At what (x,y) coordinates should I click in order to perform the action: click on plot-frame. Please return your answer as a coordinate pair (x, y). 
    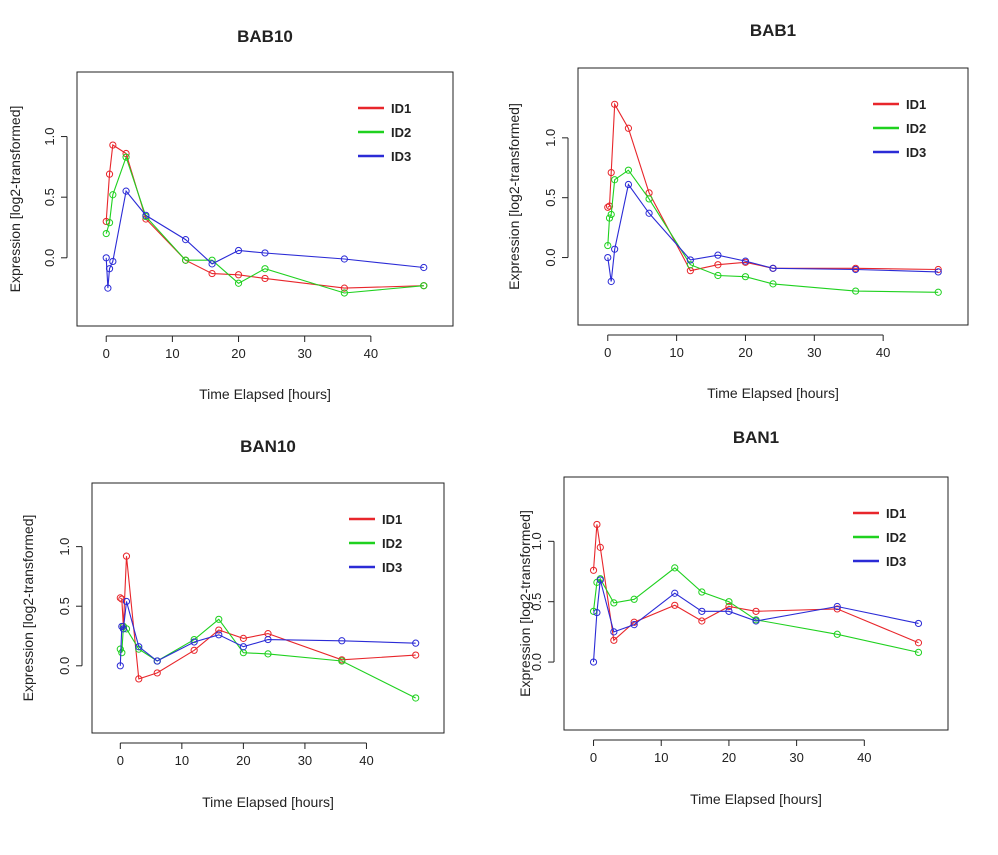
    Looking at the image, I should click on (268, 608).